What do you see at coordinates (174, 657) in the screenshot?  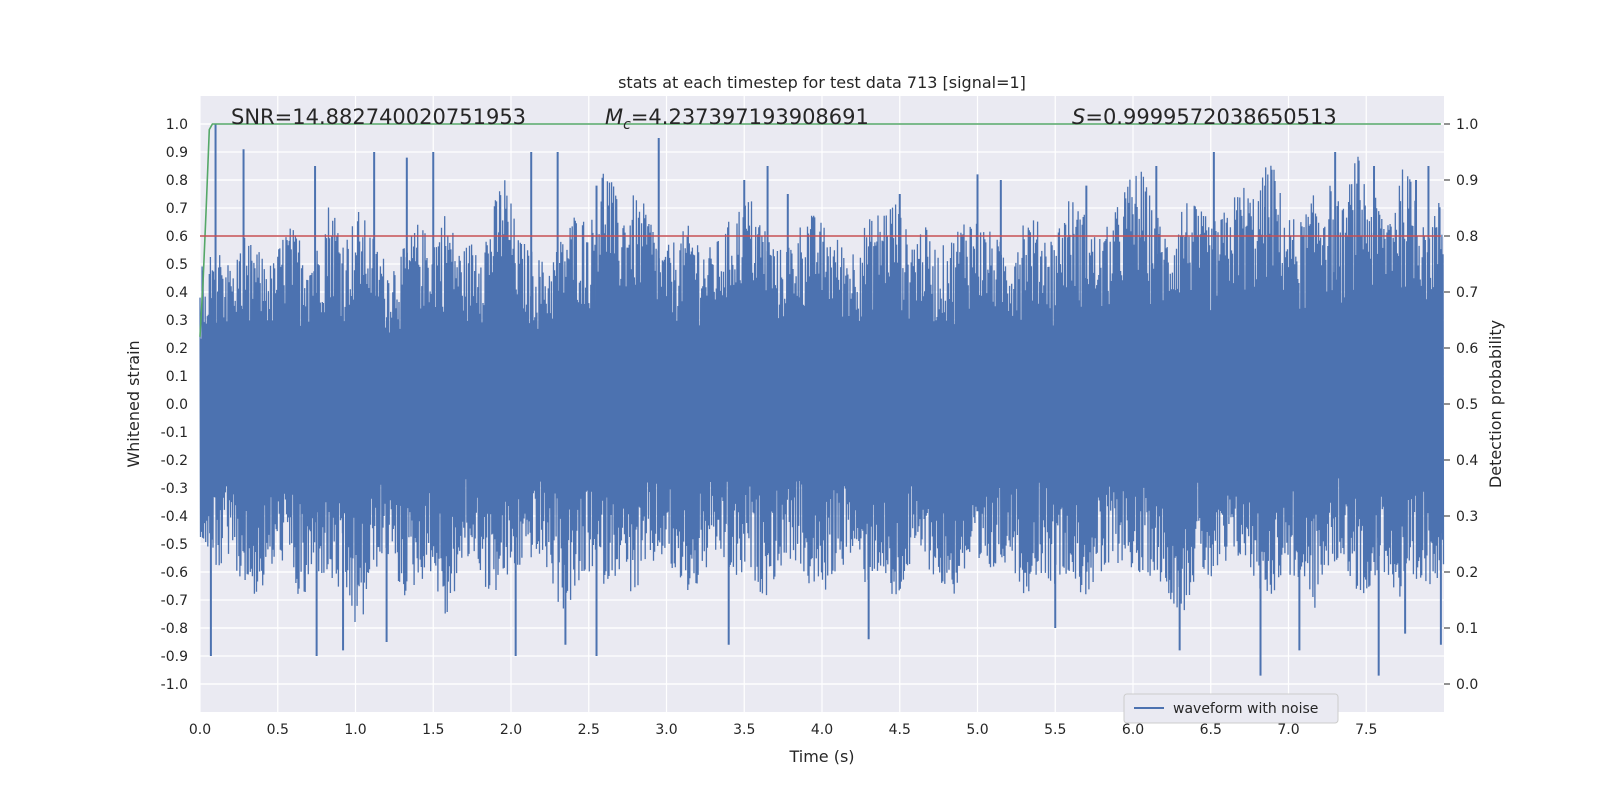 I see `y-tick-label: -0.9` at bounding box center [174, 657].